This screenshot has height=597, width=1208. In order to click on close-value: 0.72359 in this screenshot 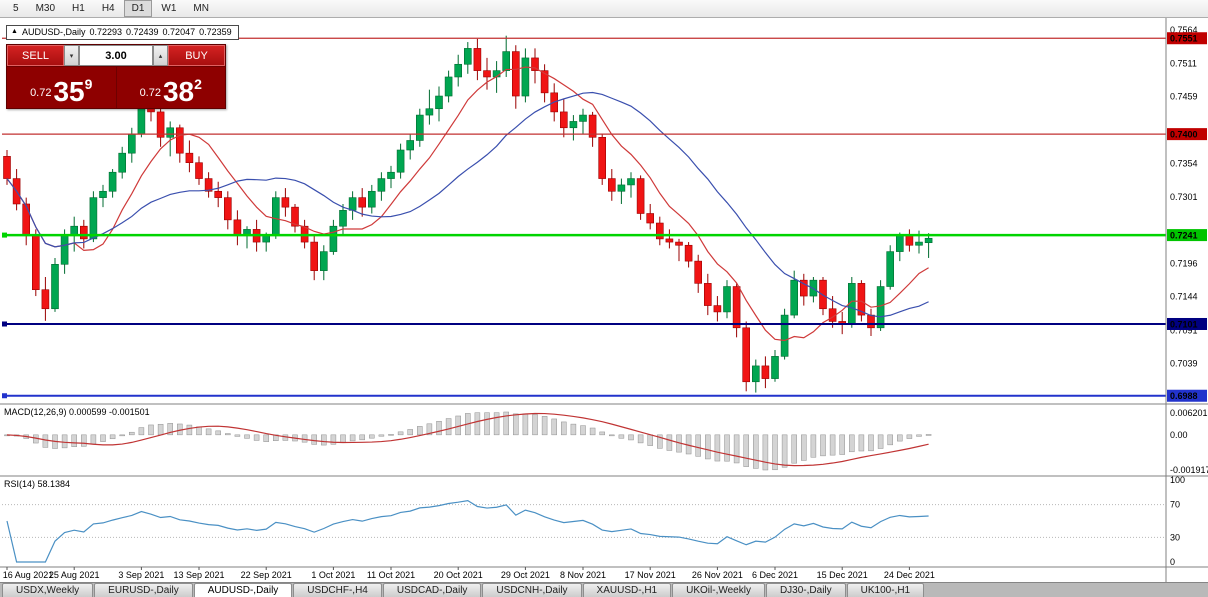, I will do `click(215, 32)`.